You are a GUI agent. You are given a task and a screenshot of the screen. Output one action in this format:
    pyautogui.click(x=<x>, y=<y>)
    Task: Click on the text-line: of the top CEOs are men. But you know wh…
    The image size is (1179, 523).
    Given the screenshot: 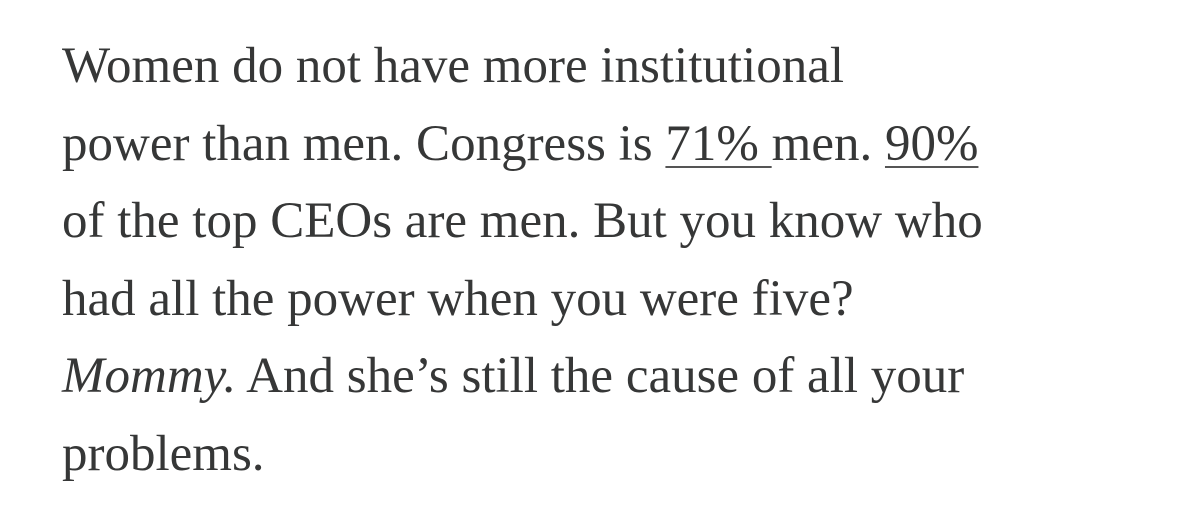 What is the action you would take?
    pyautogui.click(x=522, y=222)
    